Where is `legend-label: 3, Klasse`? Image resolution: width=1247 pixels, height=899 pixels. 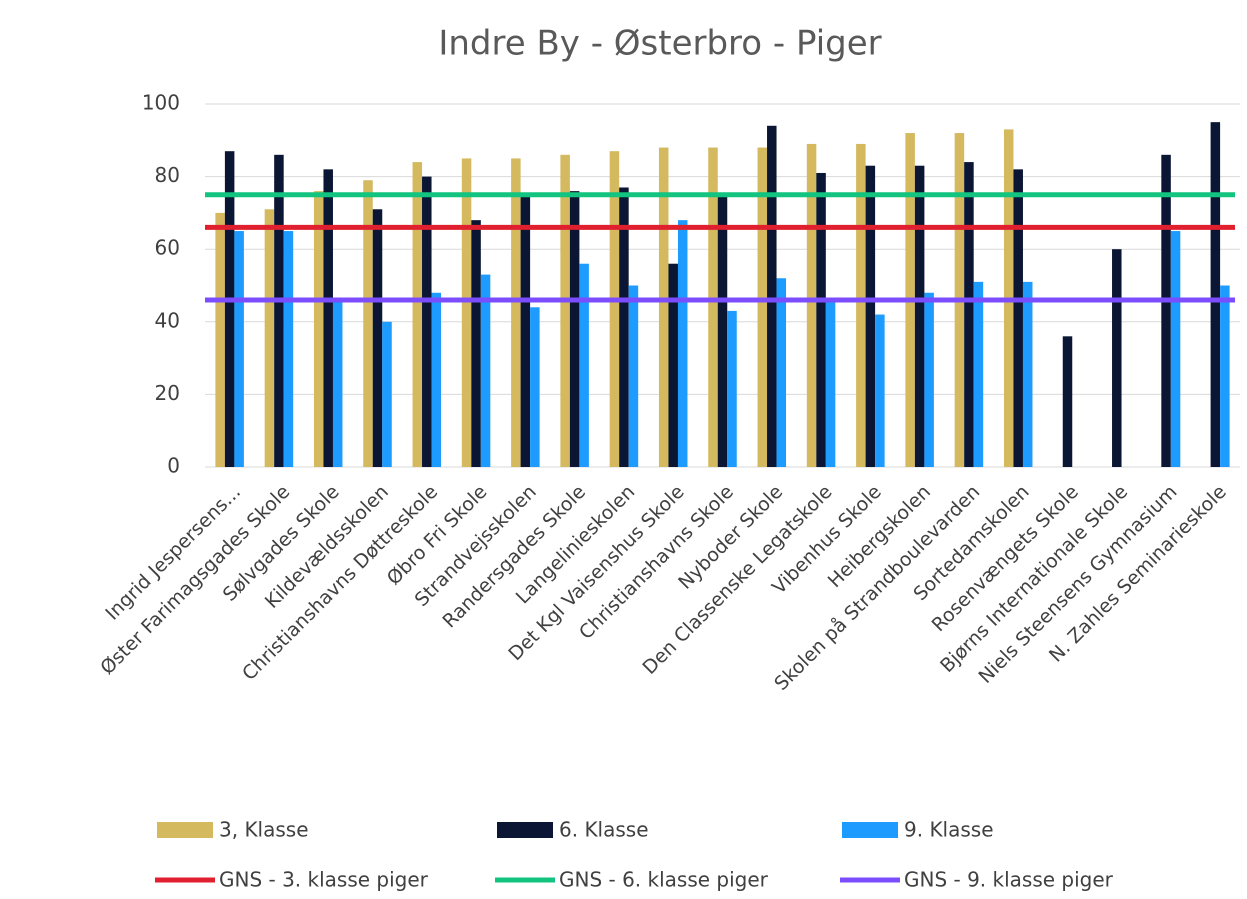 legend-label: 3, Klasse is located at coordinates (264, 830).